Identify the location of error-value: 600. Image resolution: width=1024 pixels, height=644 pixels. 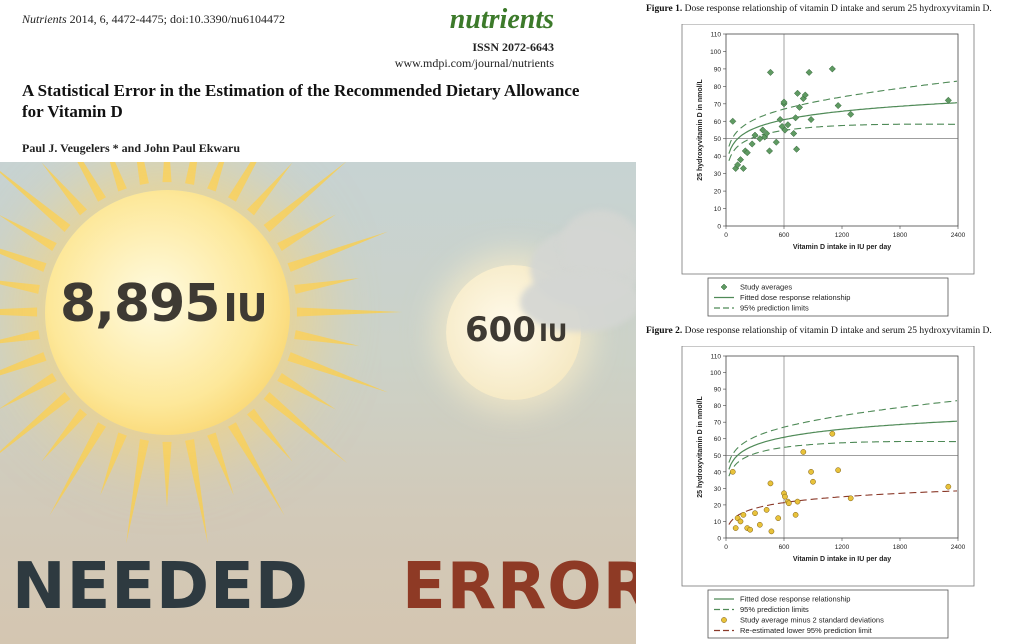
(500, 330).